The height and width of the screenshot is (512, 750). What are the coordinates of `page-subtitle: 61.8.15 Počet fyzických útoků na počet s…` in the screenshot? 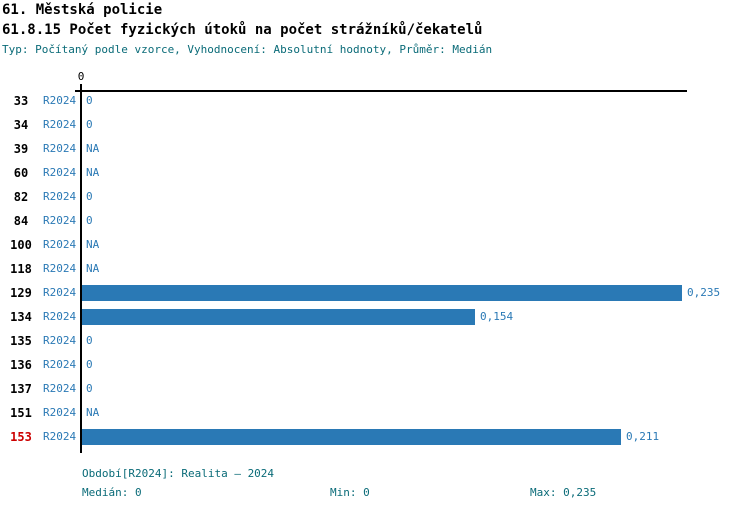 It's located at (242, 30).